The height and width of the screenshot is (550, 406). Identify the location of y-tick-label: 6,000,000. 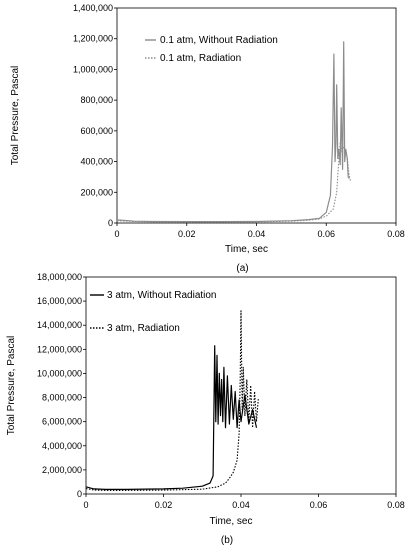
(62, 422).